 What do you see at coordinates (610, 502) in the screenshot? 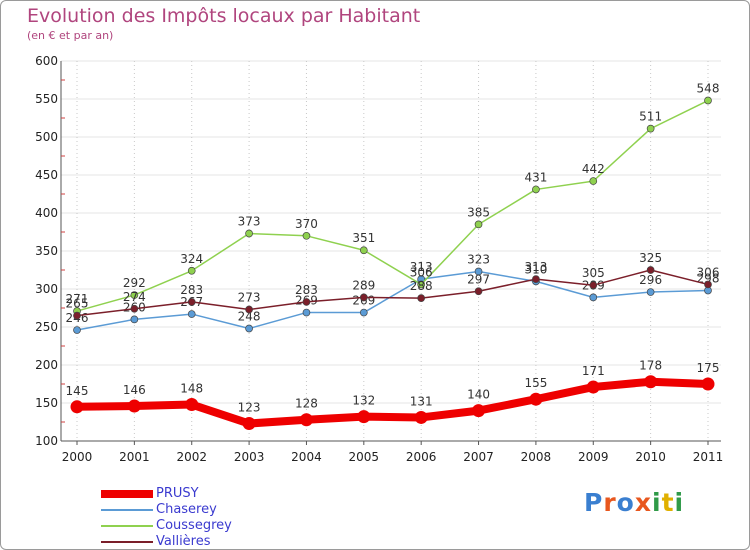
I see `logo-letter: r` at bounding box center [610, 502].